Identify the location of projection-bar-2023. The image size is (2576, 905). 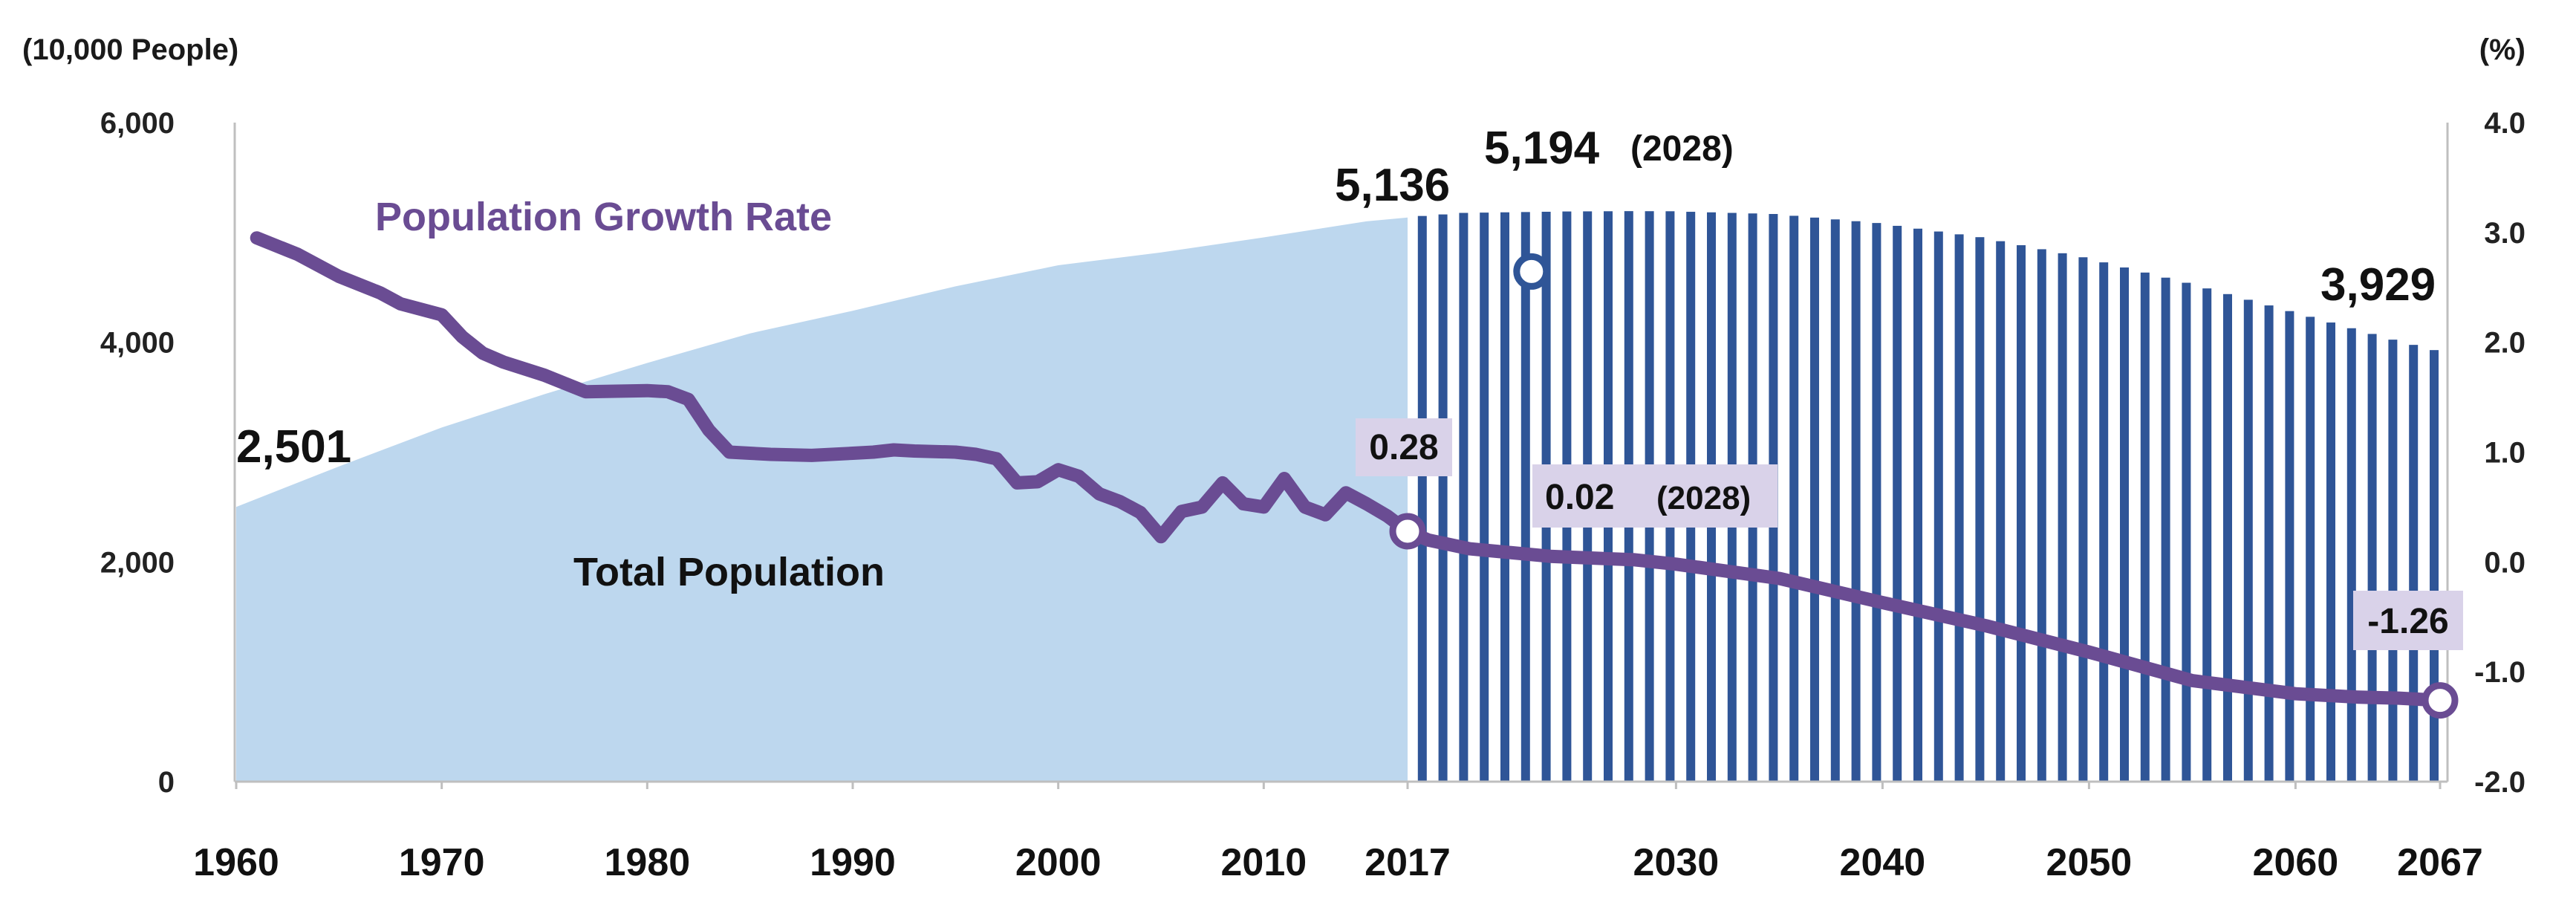
(1525, 497).